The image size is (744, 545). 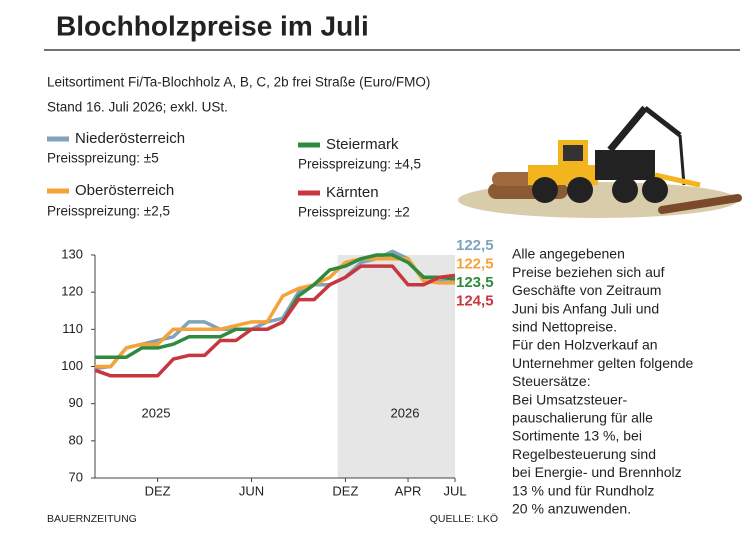 I want to click on publisher: BAUERNZEITUNG, so click(x=92, y=519).